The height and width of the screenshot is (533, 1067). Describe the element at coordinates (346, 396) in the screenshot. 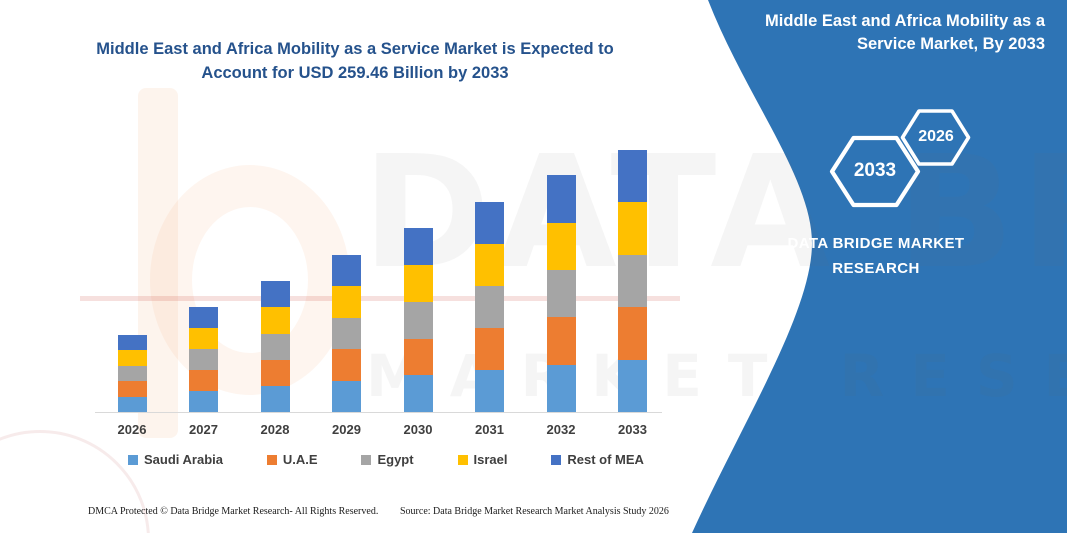

I see `bar-segment-2029-saudi-arabia` at that location.